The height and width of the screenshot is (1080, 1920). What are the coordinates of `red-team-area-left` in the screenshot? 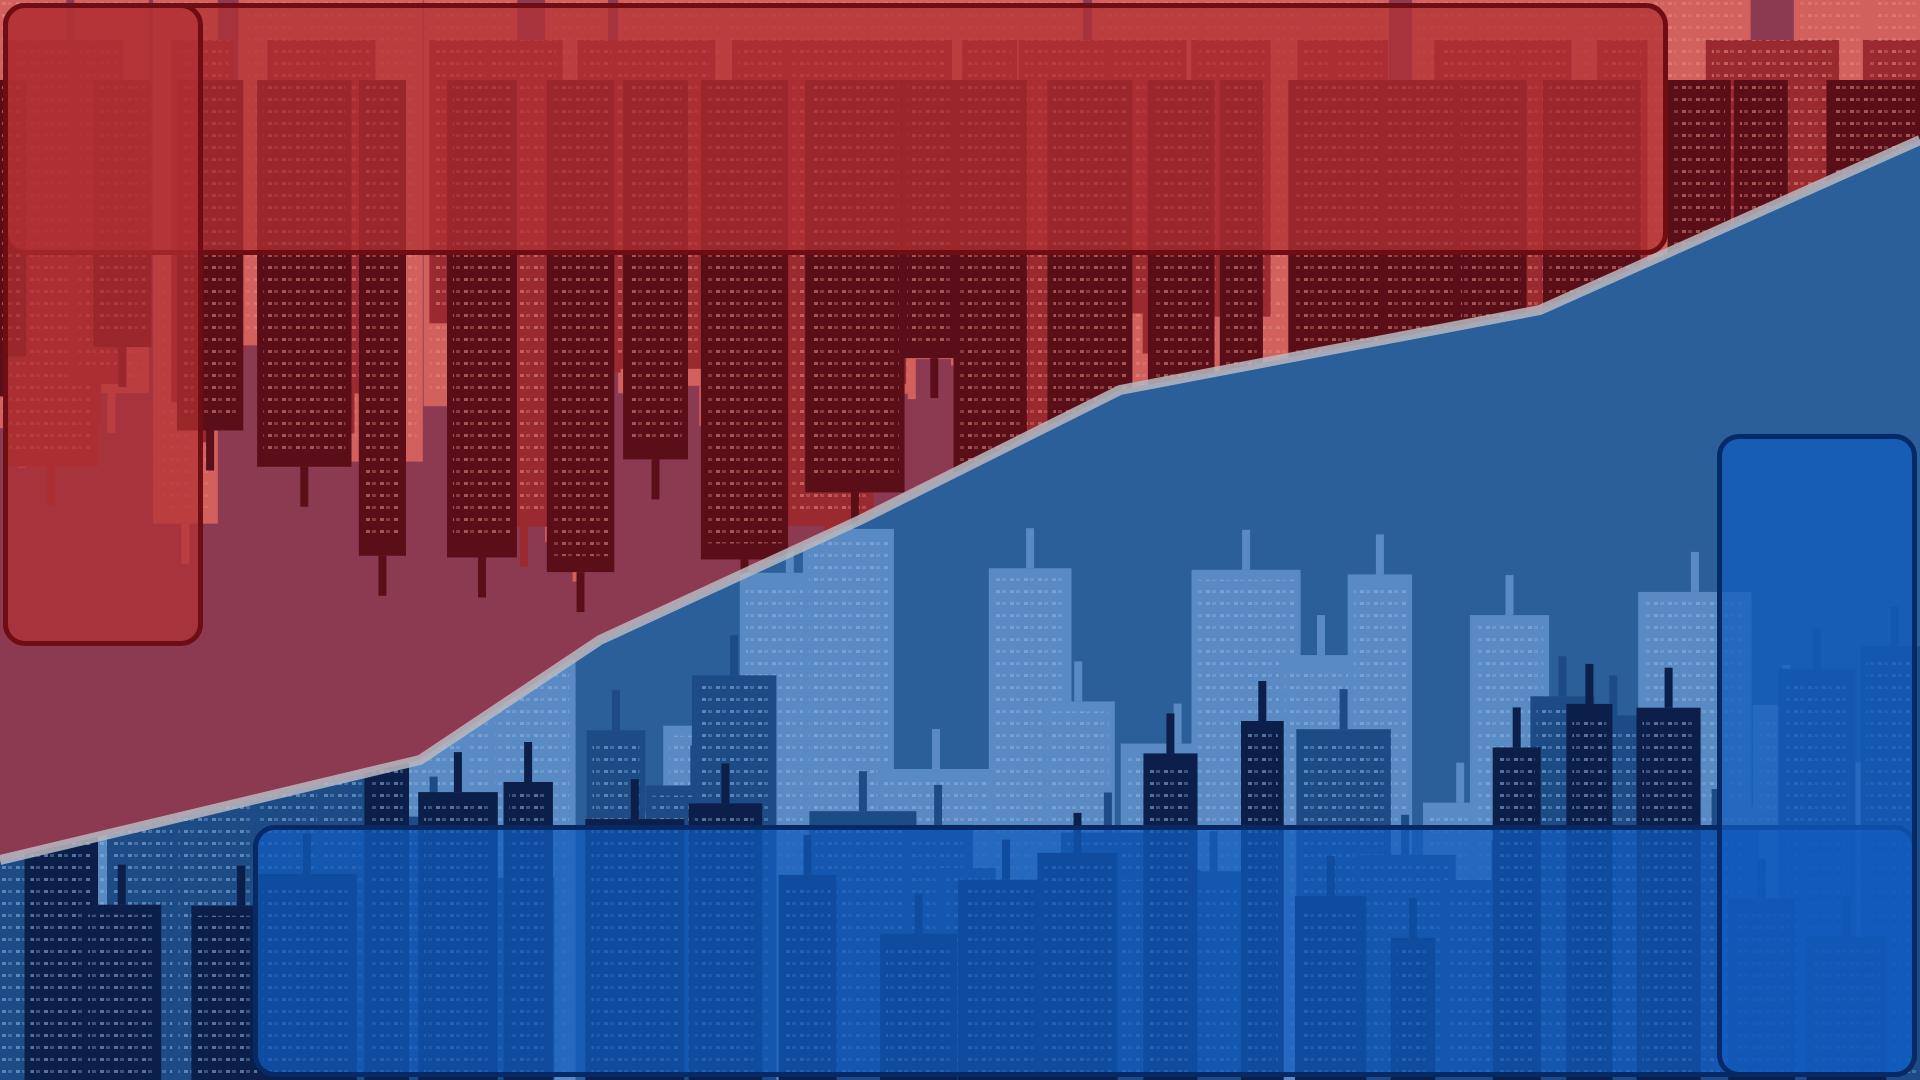 It's located at (103, 324).